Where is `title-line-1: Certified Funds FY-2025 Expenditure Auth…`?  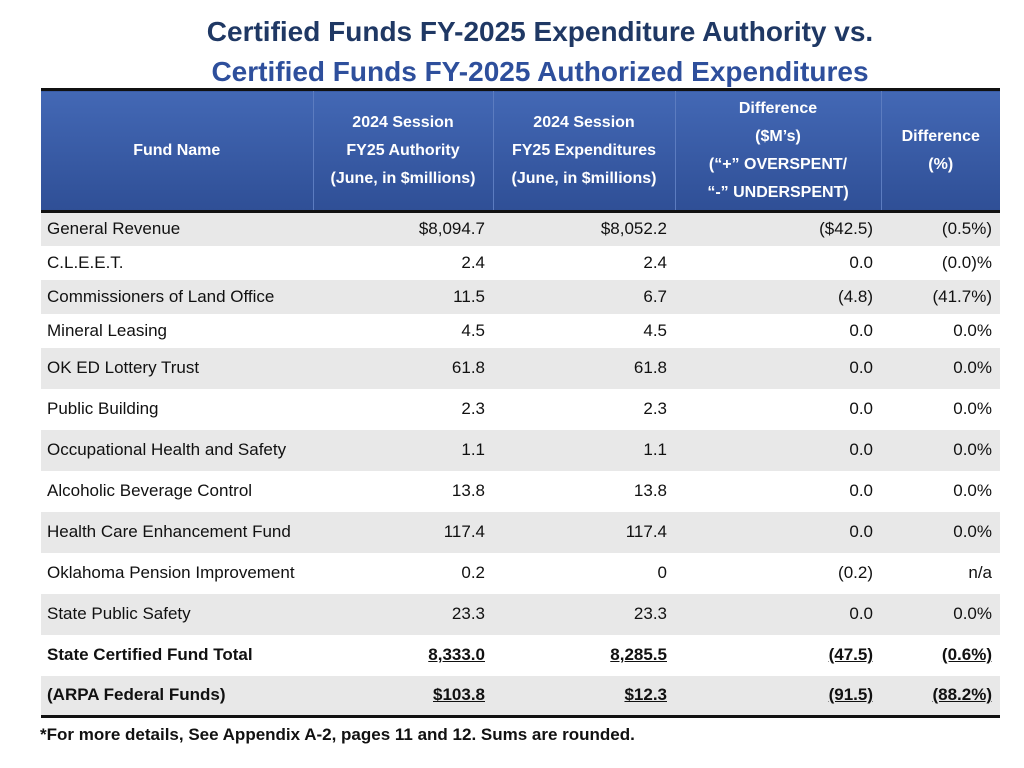
title-line-1: Certified Funds FY-2025 Expenditure Auth… is located at coordinates (540, 31).